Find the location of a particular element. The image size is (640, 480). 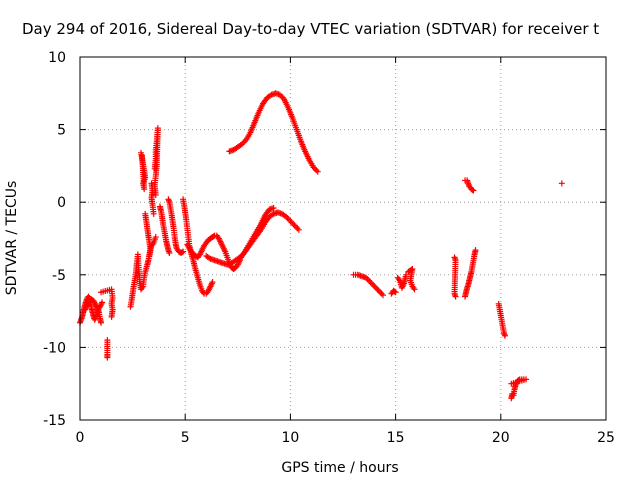

y-axis-label: SDTVAR / TECUs is located at coordinates (12, 238).